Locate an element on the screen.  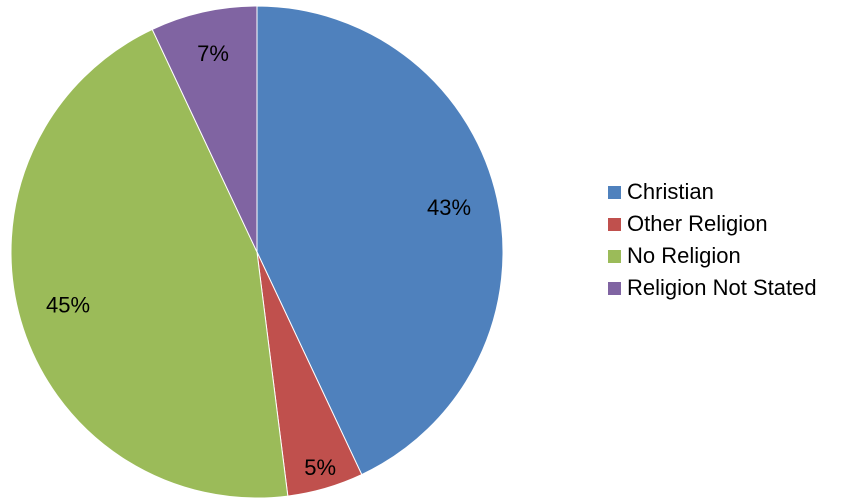
pie-slice-religion-not-stated is located at coordinates (204, 129).